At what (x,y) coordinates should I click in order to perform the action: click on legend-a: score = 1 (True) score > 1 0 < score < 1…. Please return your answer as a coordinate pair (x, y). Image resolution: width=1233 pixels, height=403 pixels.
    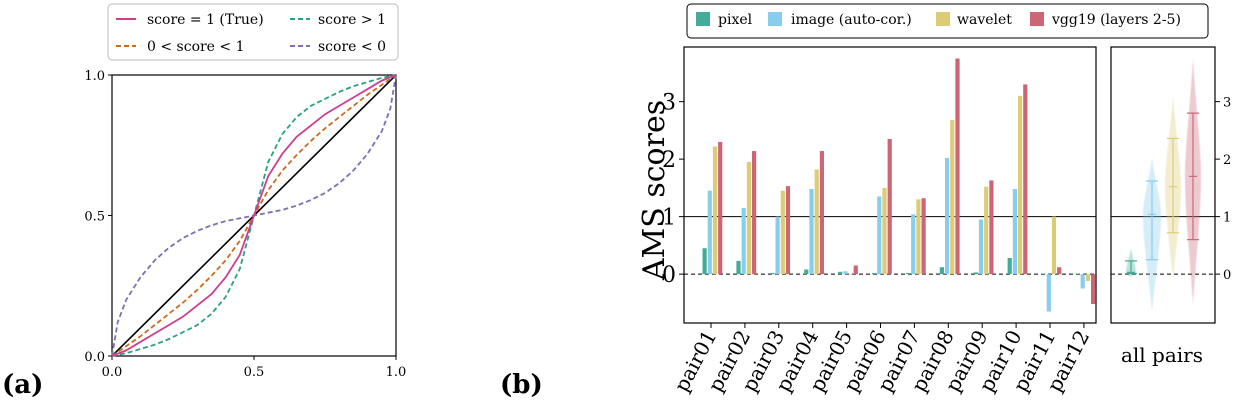
    Looking at the image, I should click on (253, 32).